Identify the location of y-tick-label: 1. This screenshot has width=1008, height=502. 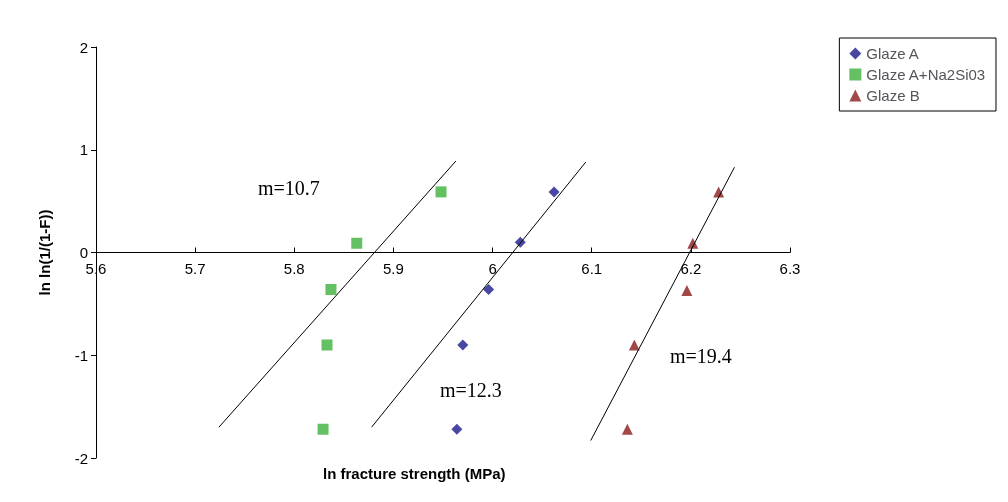
(83, 150).